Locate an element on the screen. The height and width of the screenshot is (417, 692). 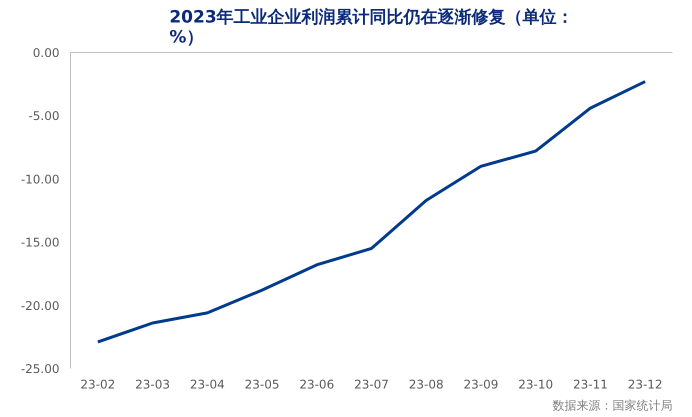
y-tick-label: -15.00 is located at coordinates (40, 243).